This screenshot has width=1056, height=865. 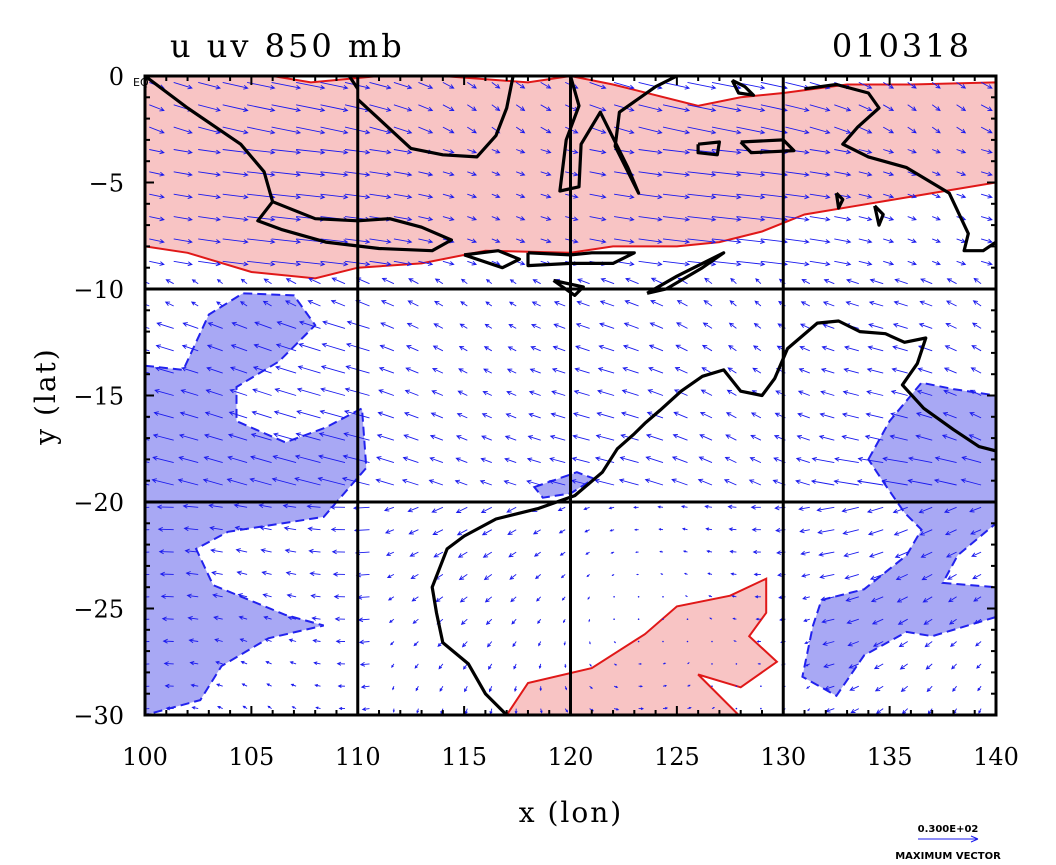 What do you see at coordinates (900, 167) in the screenshot?
I see `coastline-new-guinea-west` at bounding box center [900, 167].